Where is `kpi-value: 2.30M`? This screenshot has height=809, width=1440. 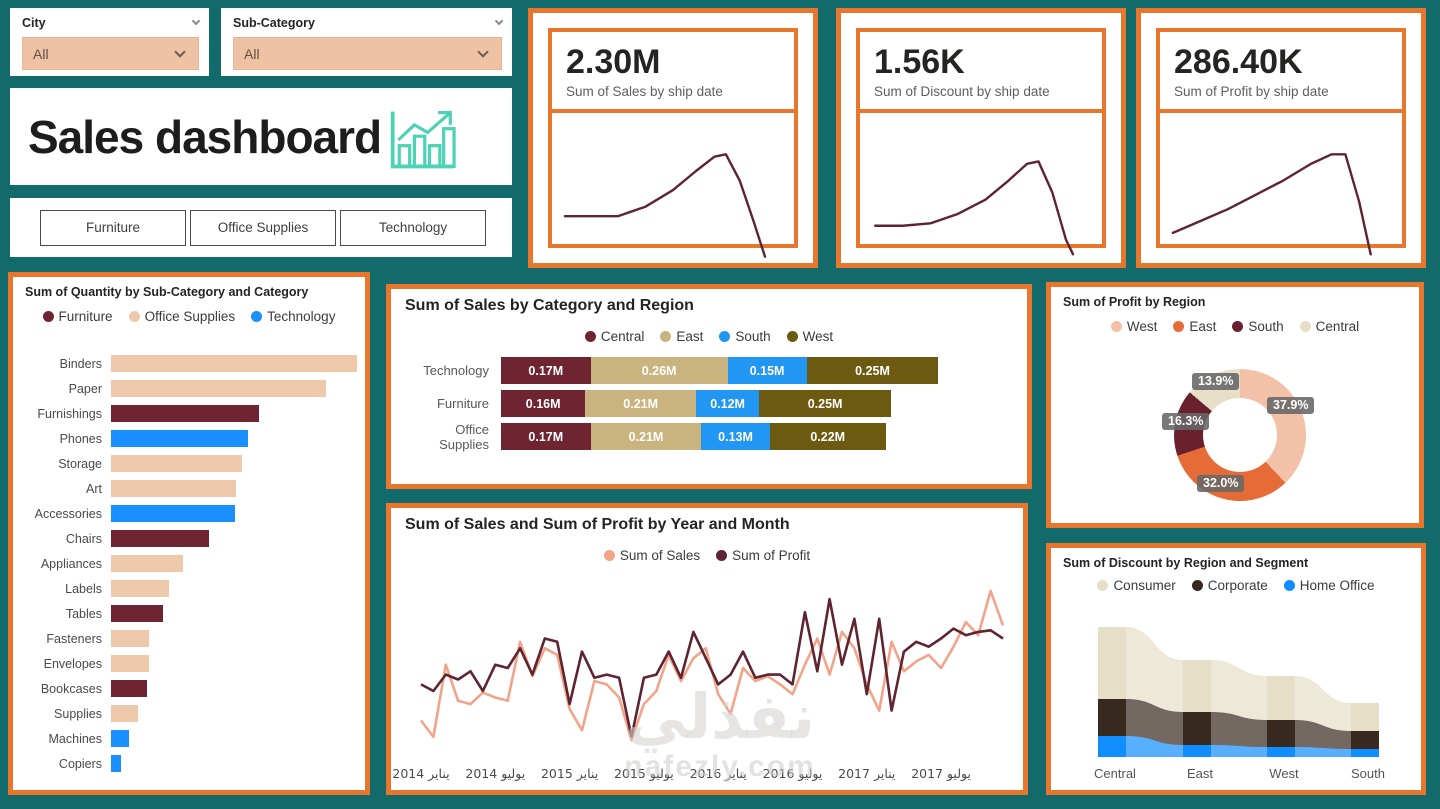
kpi-value: 2.30M is located at coordinates (613, 62).